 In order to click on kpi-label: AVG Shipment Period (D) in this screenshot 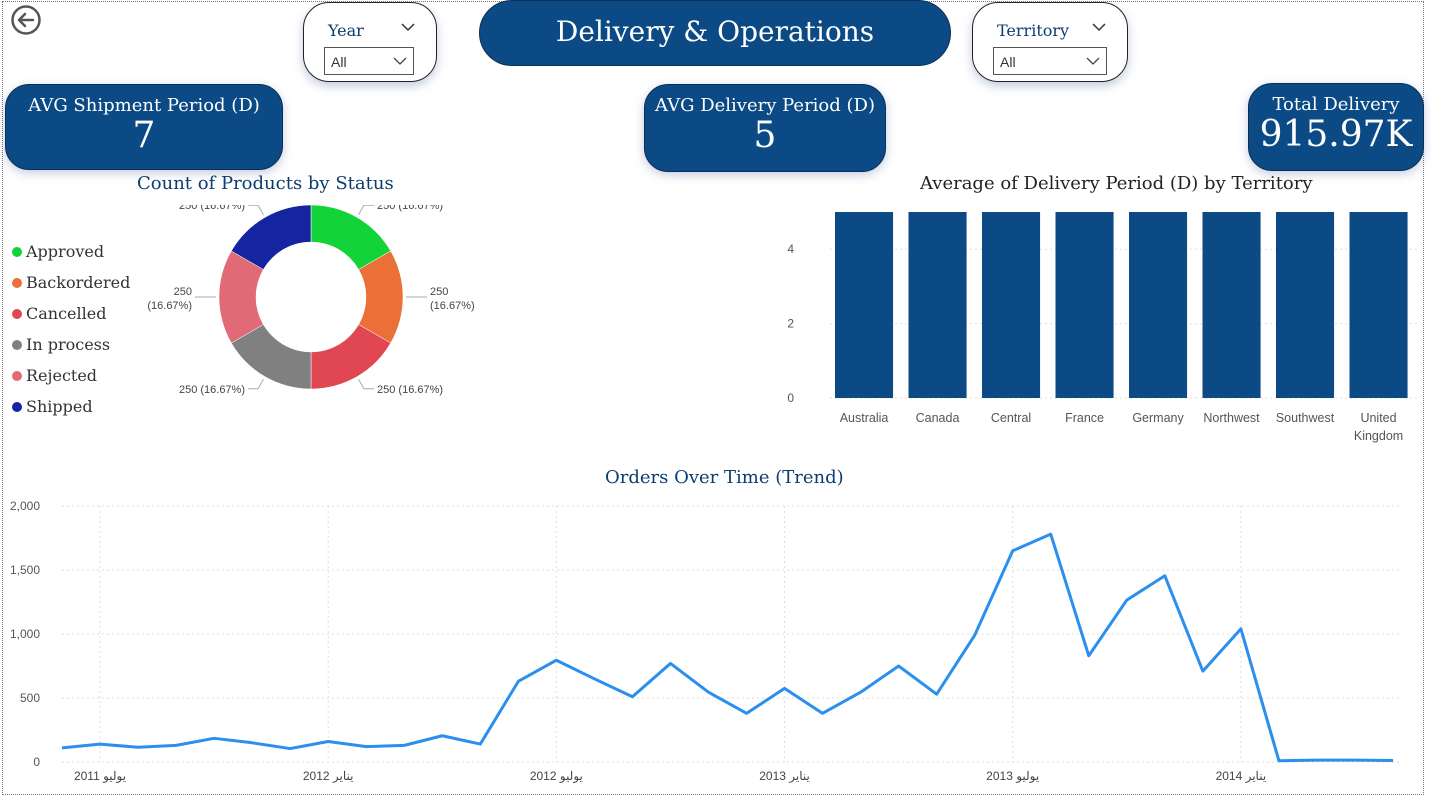, I will do `click(144, 105)`.